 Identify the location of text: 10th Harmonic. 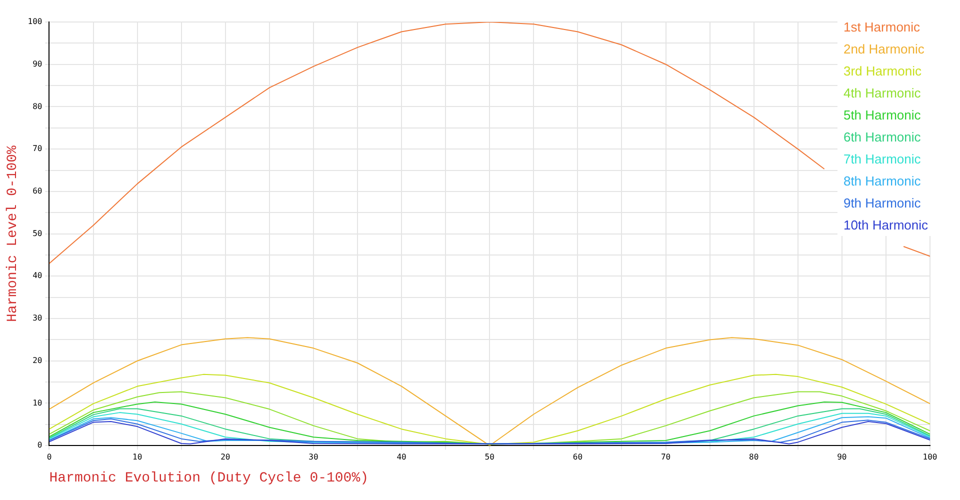
(885, 225).